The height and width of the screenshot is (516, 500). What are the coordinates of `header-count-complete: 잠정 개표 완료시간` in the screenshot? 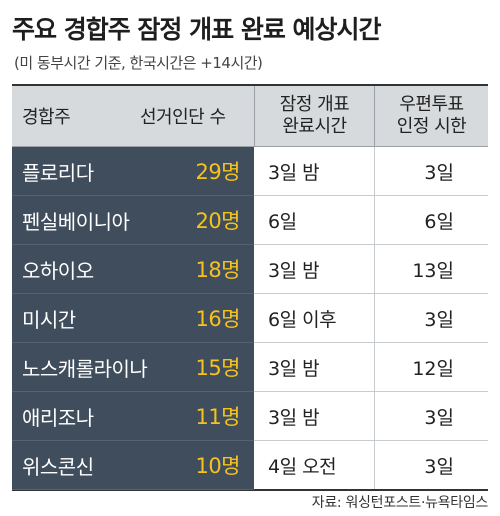 It's located at (314, 116).